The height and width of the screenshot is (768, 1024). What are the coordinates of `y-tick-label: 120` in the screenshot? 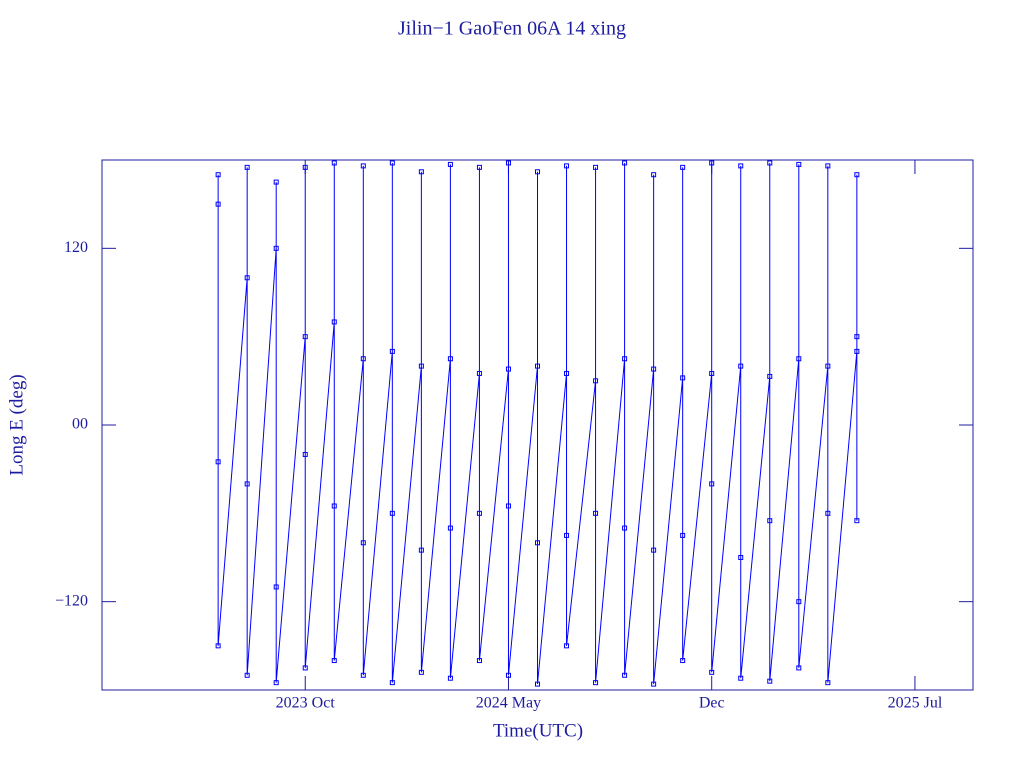 It's located at (76, 247).